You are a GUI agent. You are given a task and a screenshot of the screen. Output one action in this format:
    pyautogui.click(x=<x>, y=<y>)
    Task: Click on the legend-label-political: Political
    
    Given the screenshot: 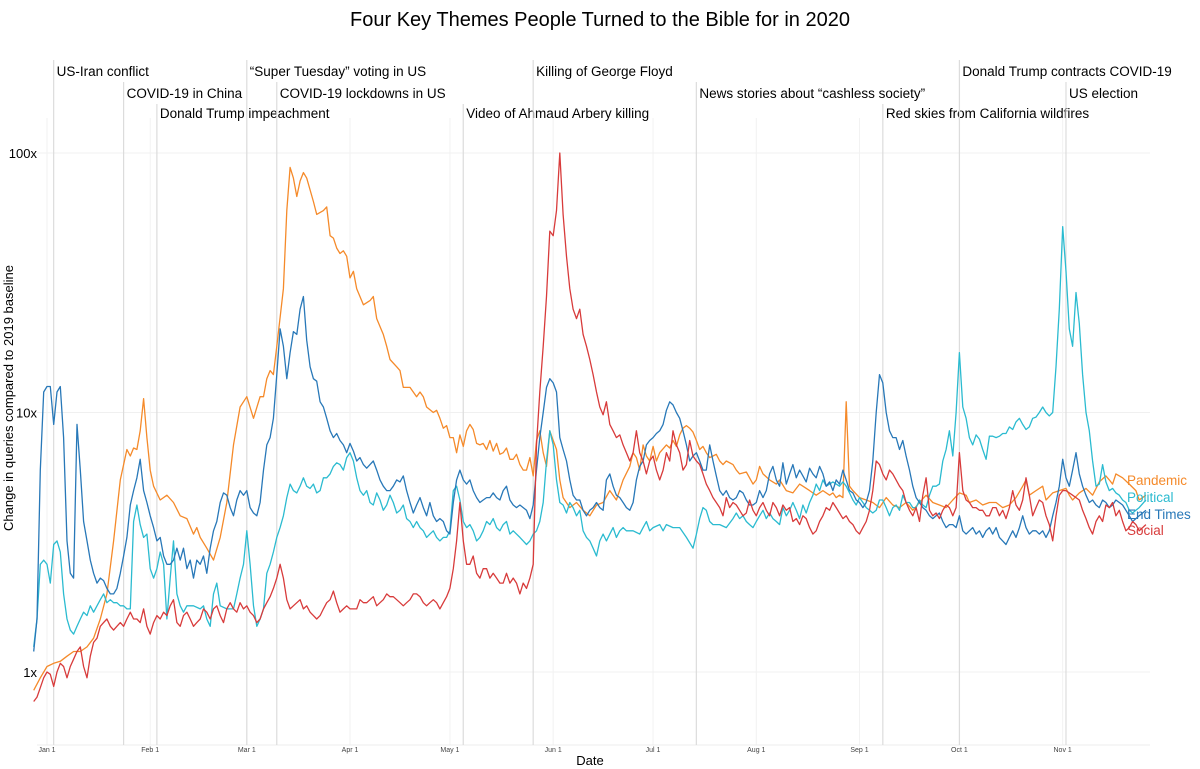 What is the action you would take?
    pyautogui.click(x=1150, y=497)
    